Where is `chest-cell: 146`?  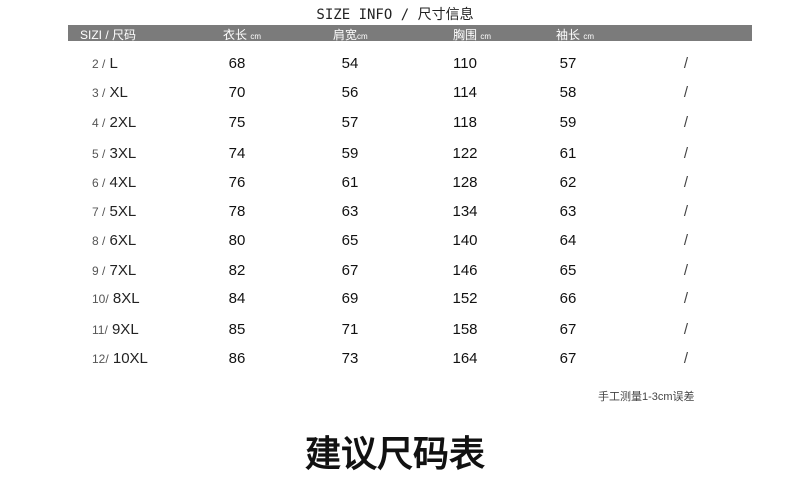 chest-cell: 146 is located at coordinates (465, 270).